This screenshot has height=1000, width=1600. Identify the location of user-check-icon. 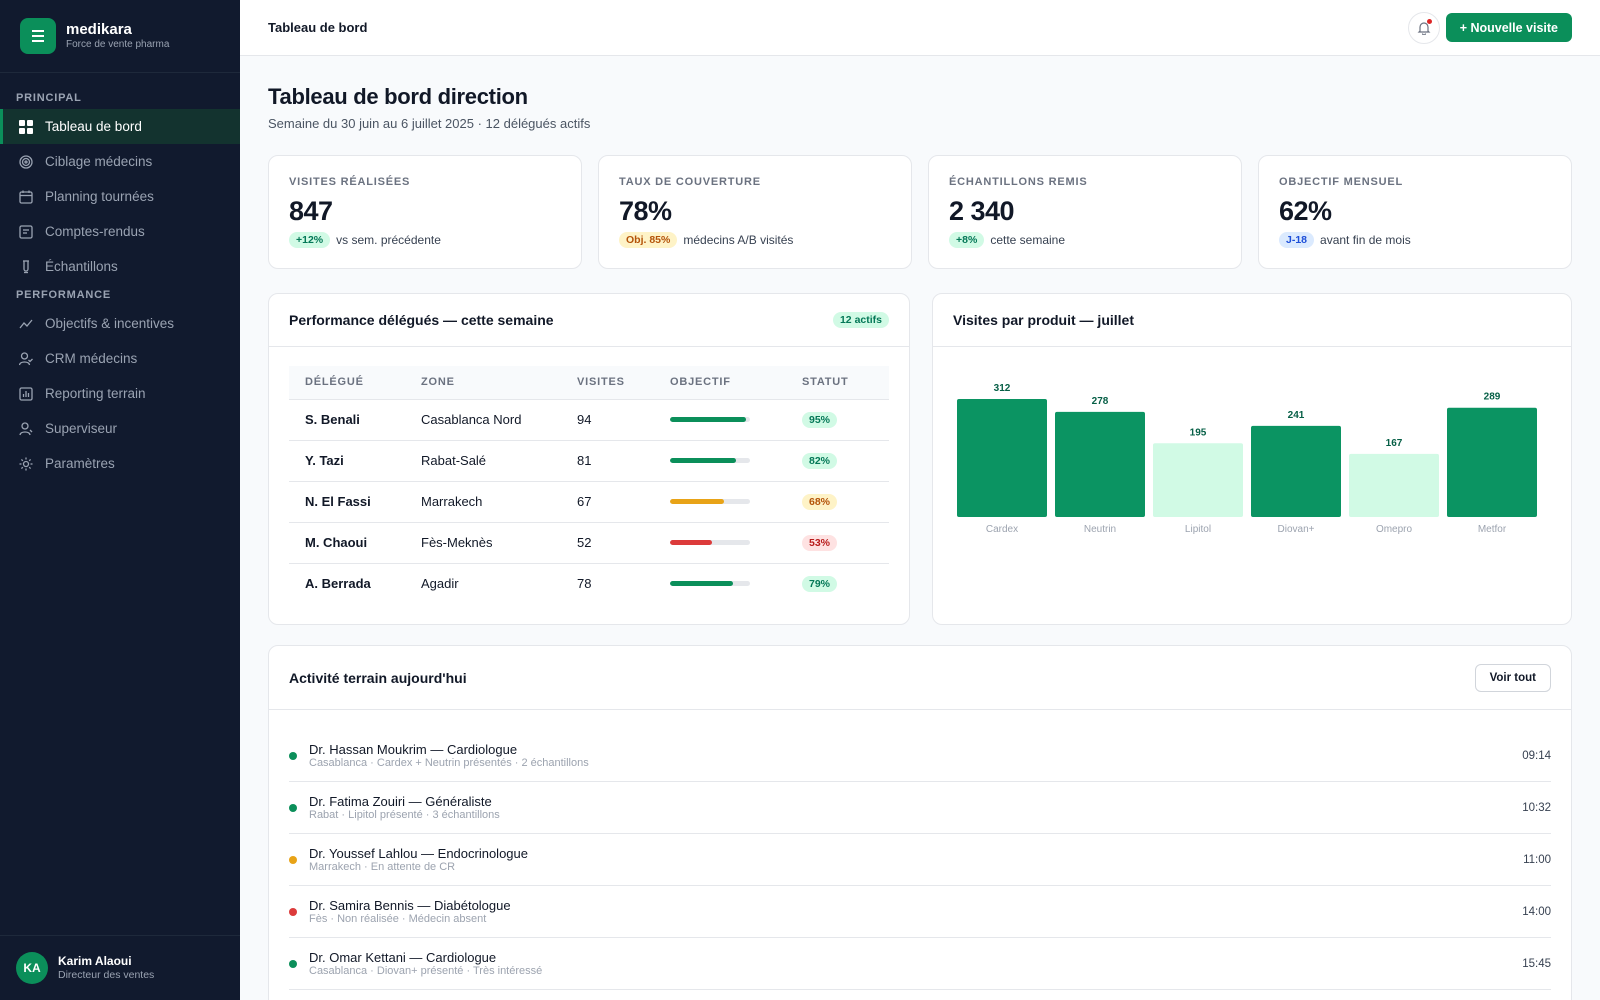
(26, 358).